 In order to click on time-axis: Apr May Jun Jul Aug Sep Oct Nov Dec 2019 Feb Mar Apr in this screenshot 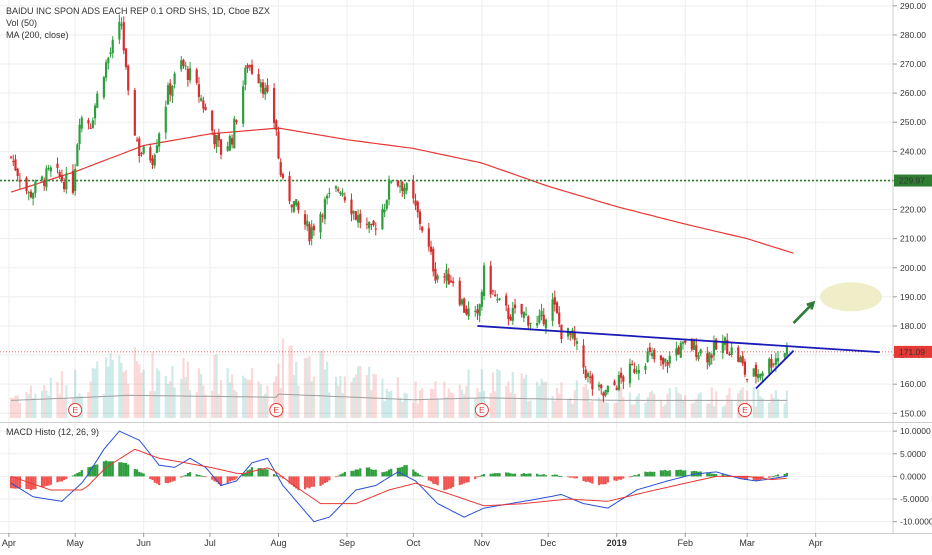, I will do `click(412, 540)`.